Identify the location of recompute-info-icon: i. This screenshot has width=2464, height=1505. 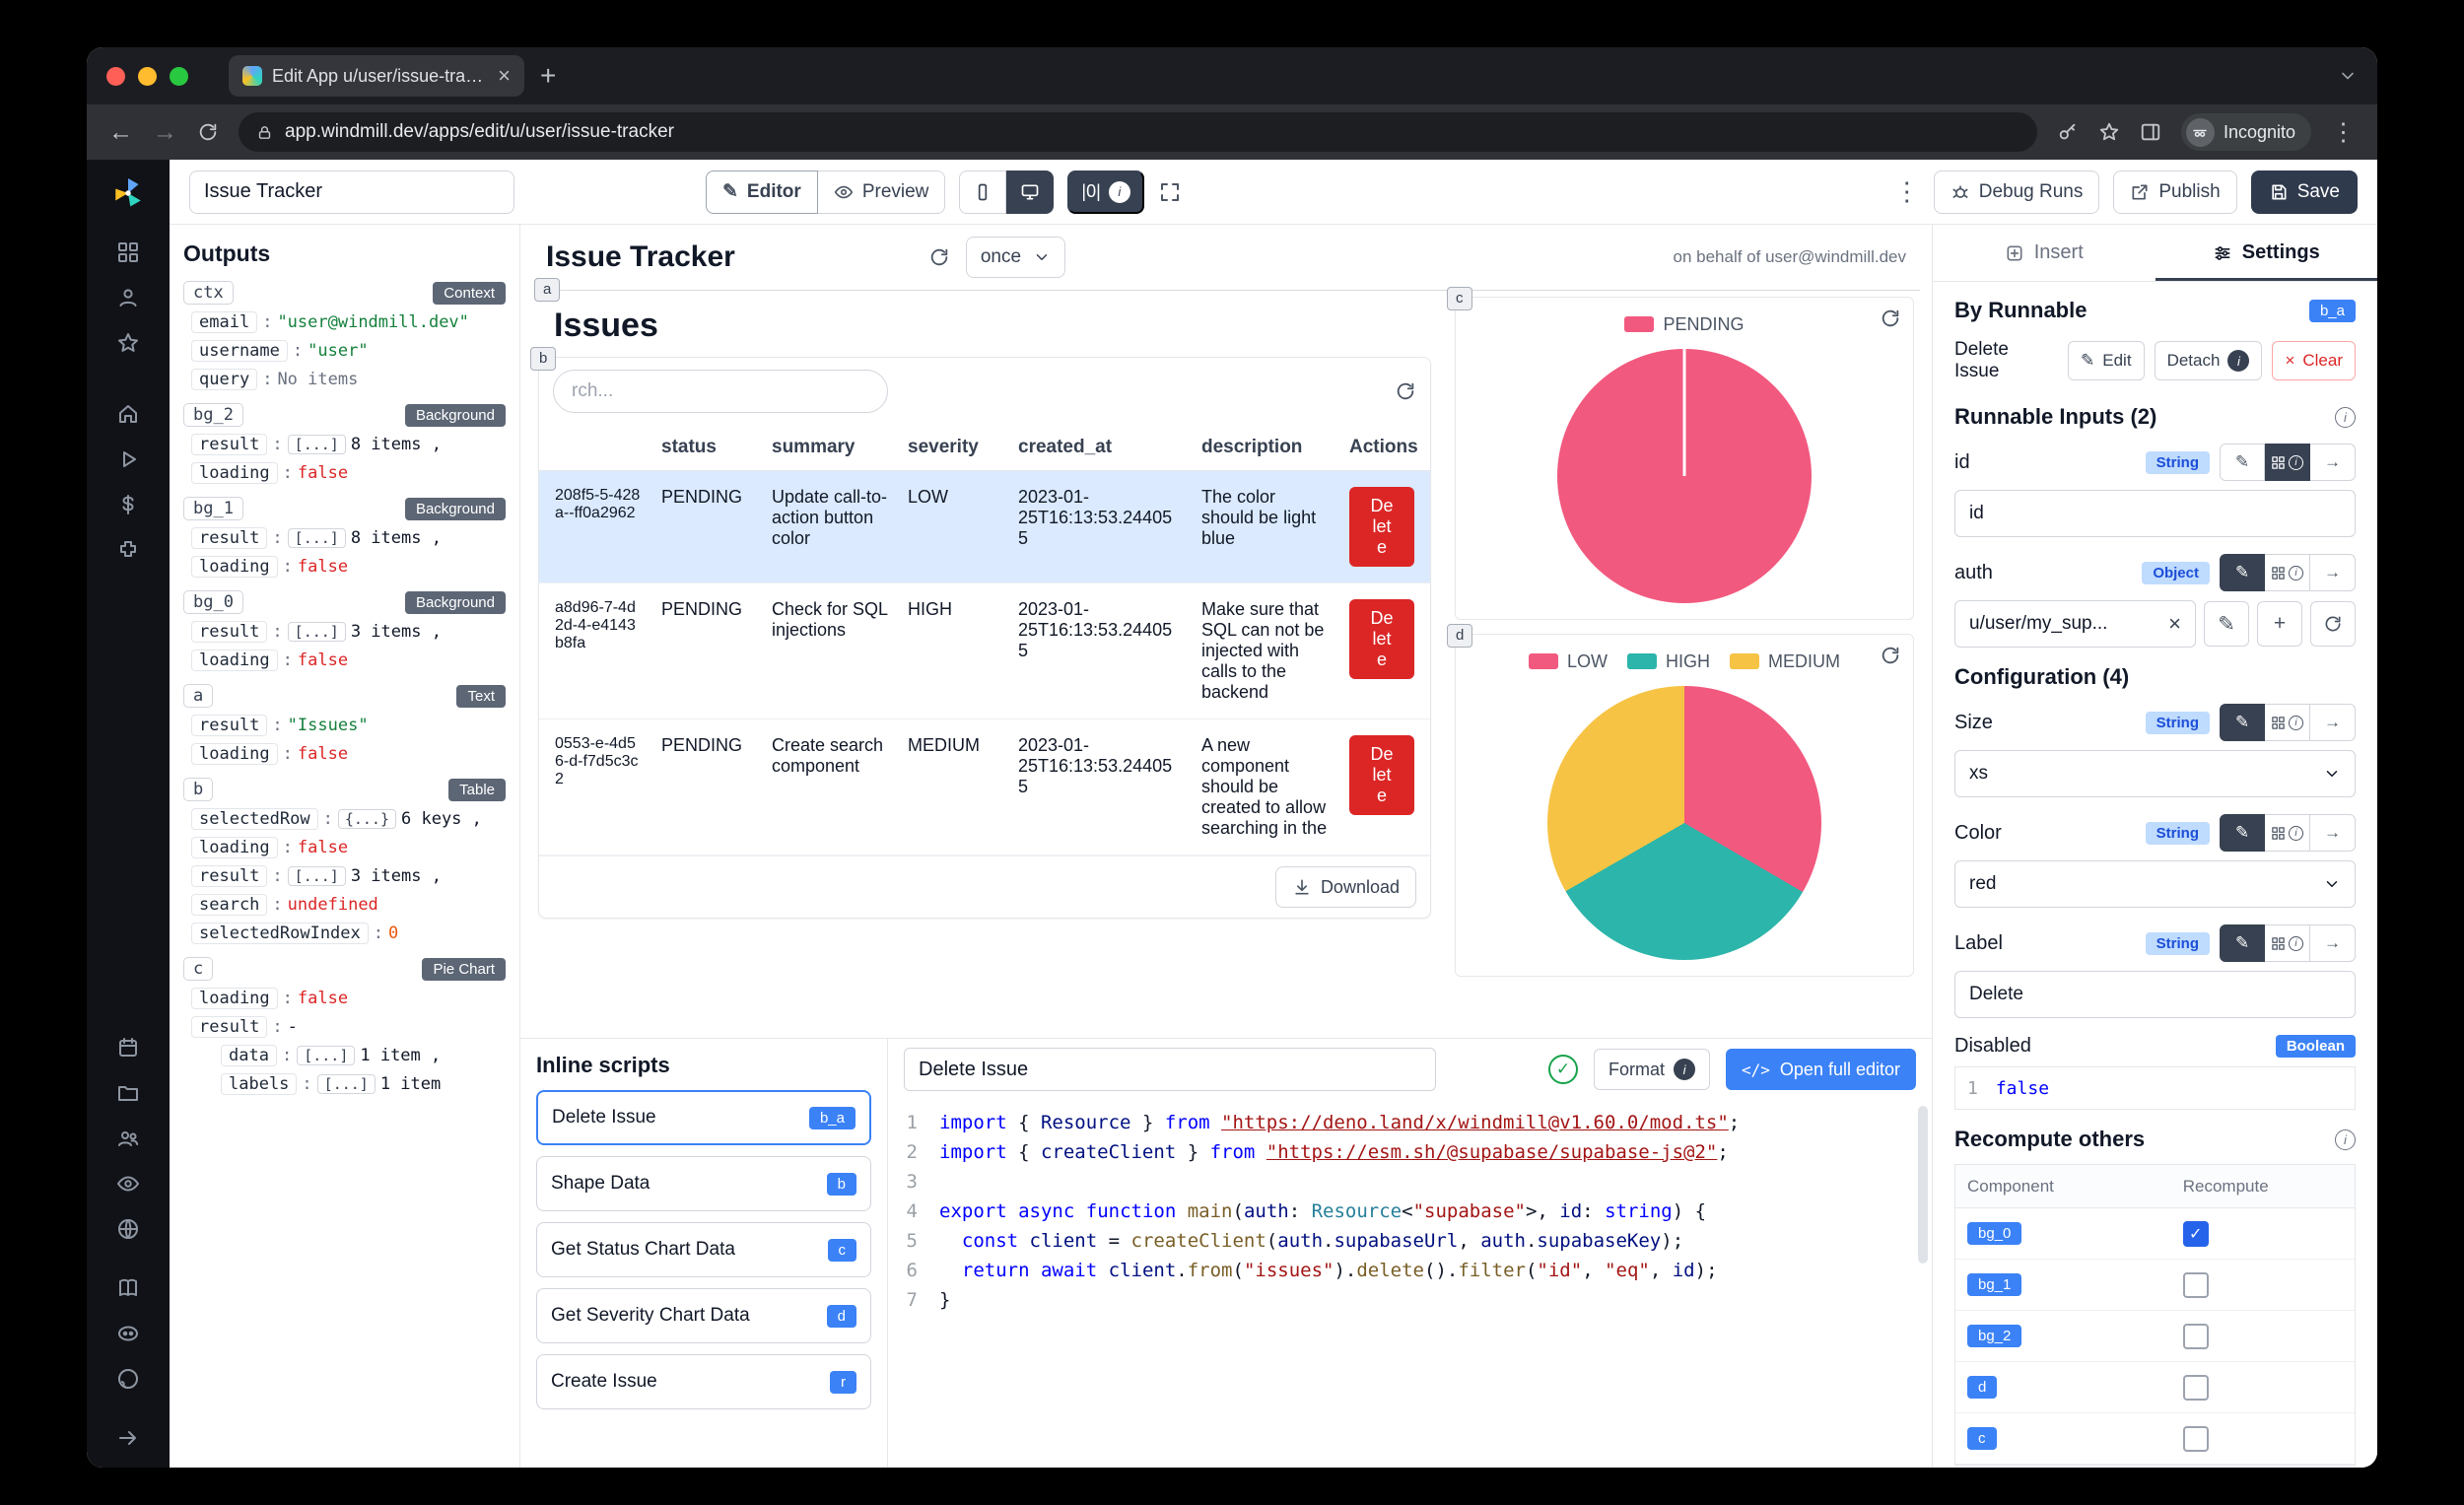
(2345, 1139).